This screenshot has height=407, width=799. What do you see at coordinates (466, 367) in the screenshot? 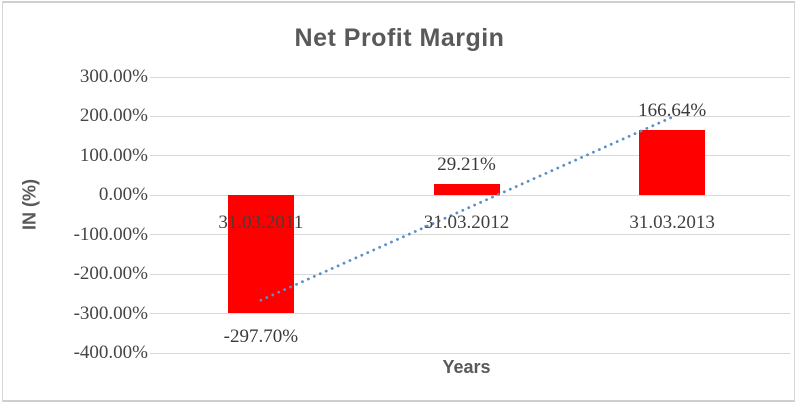
I see `x-axis-title: Years` at bounding box center [466, 367].